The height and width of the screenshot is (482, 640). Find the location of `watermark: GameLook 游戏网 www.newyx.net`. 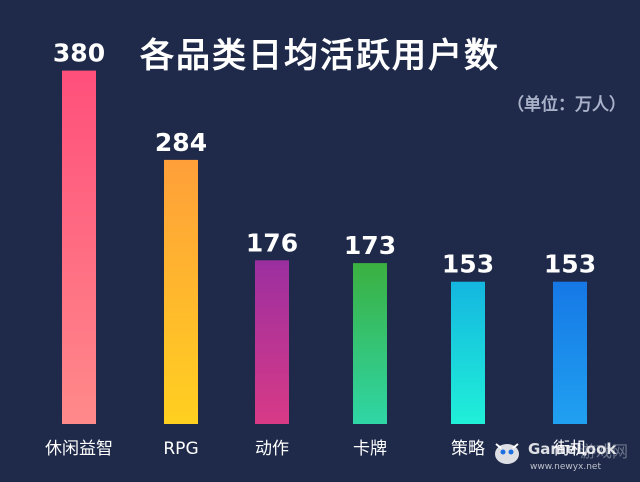

watermark: GameLook 游戏网 www.newyx.net is located at coordinates (563, 454).